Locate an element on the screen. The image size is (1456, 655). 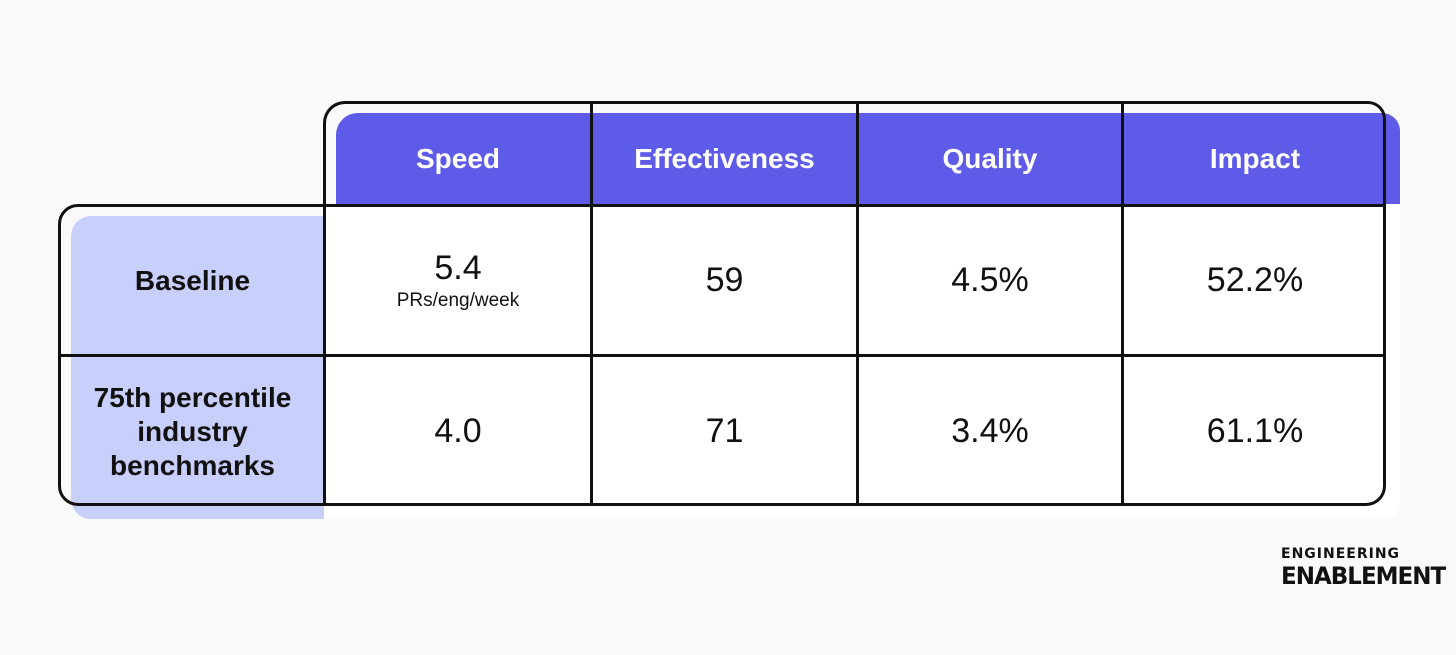
cell-benchmark-quality: 3.4% is located at coordinates (990, 431).